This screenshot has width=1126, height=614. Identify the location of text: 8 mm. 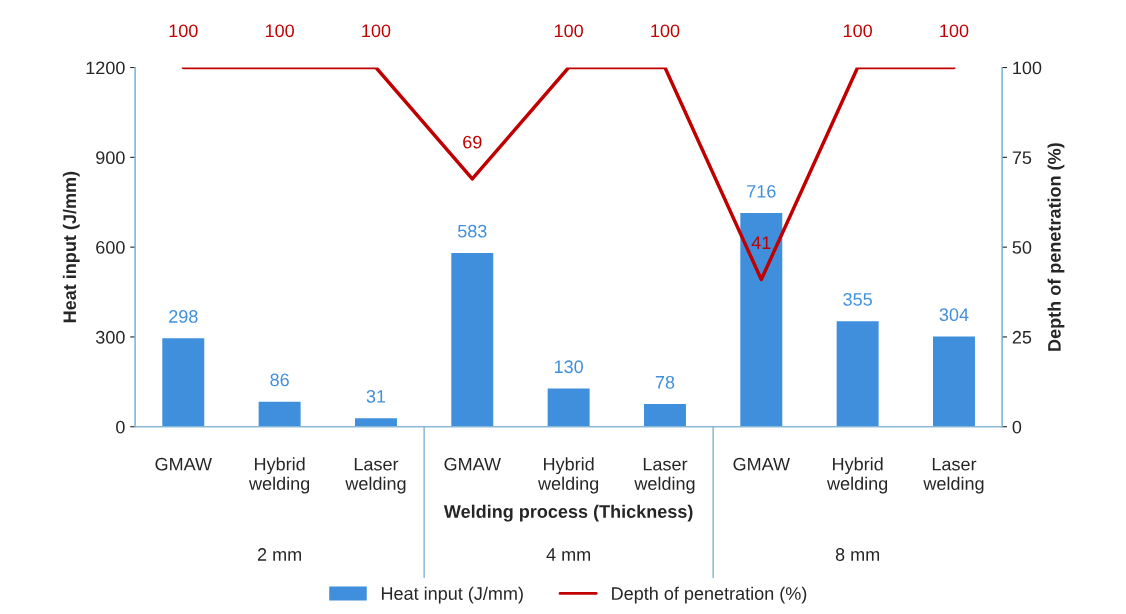
(857, 554).